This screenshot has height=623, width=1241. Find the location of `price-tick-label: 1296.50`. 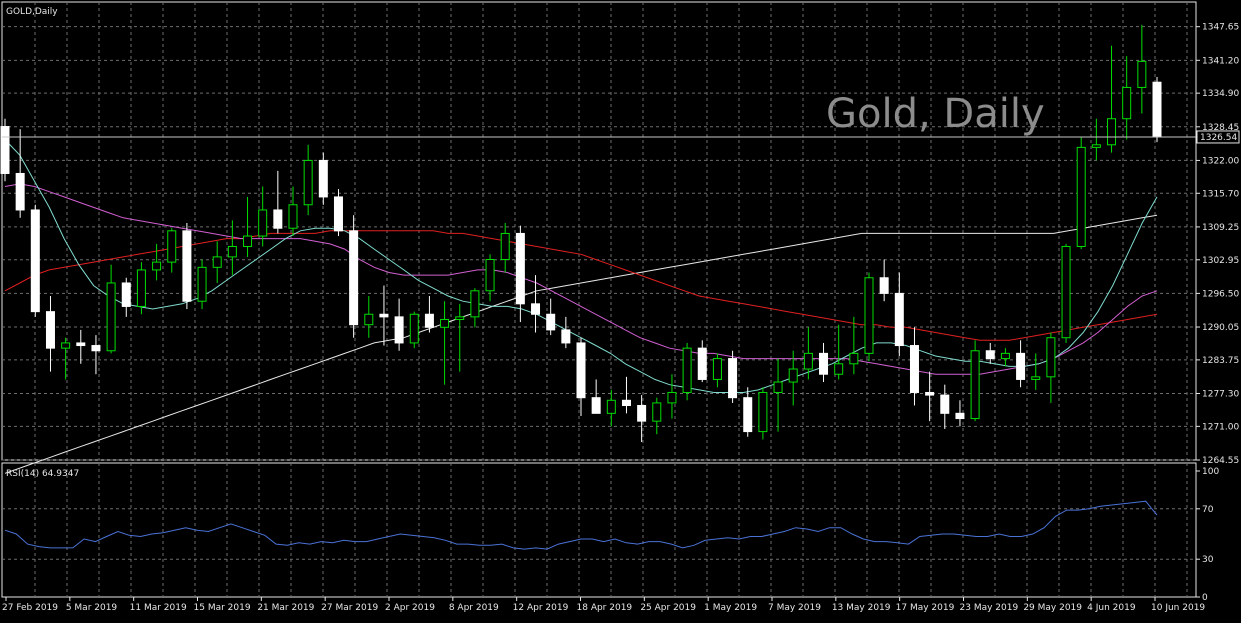

price-tick-label: 1296.50 is located at coordinates (1220, 294).